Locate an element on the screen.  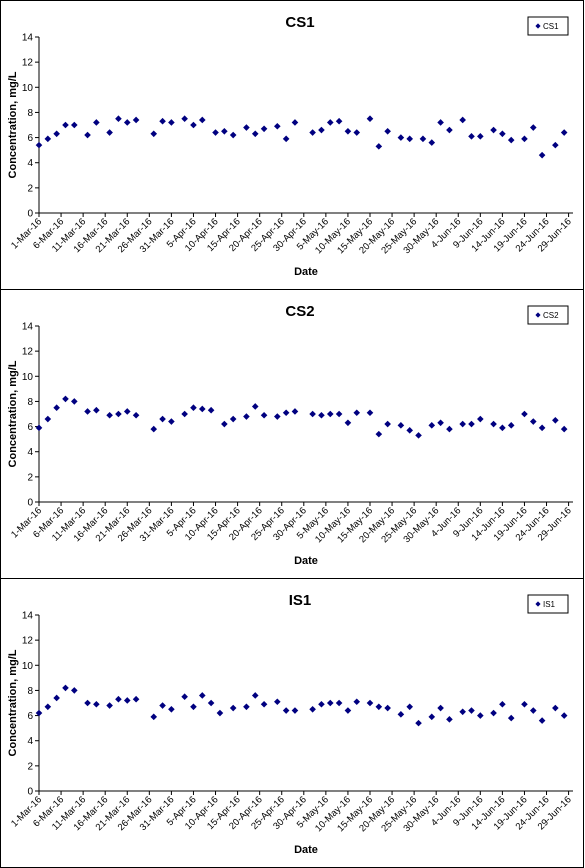
y-tick-label: 6 is located at coordinates (30, 716).